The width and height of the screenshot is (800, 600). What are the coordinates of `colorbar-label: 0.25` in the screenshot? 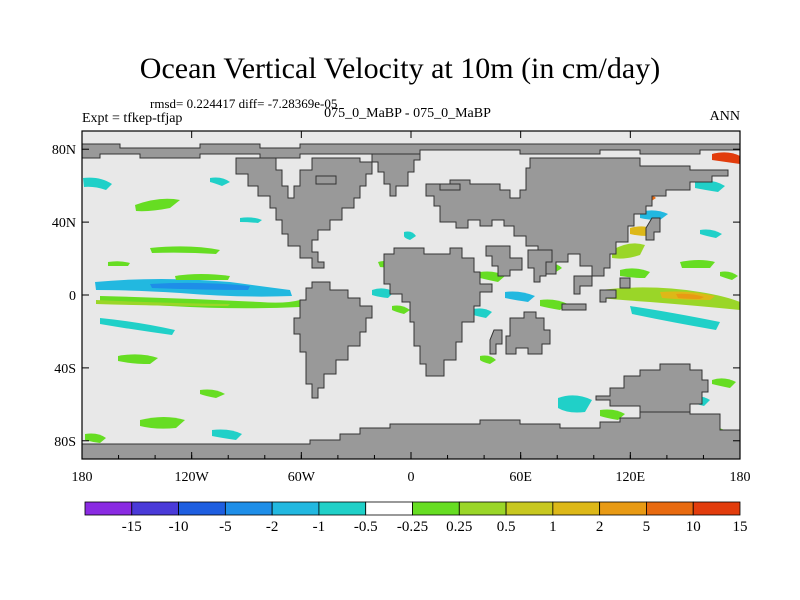 It's located at (459, 527).